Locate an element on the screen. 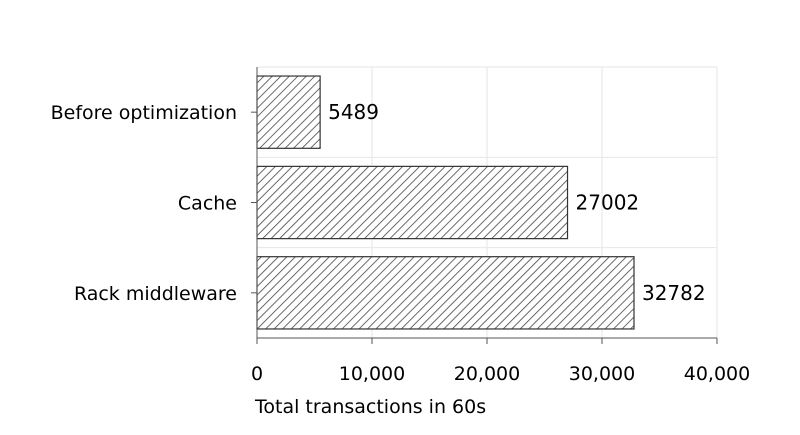 This screenshot has height=435, width=800. bar-value-label: 27002 is located at coordinates (608, 203).